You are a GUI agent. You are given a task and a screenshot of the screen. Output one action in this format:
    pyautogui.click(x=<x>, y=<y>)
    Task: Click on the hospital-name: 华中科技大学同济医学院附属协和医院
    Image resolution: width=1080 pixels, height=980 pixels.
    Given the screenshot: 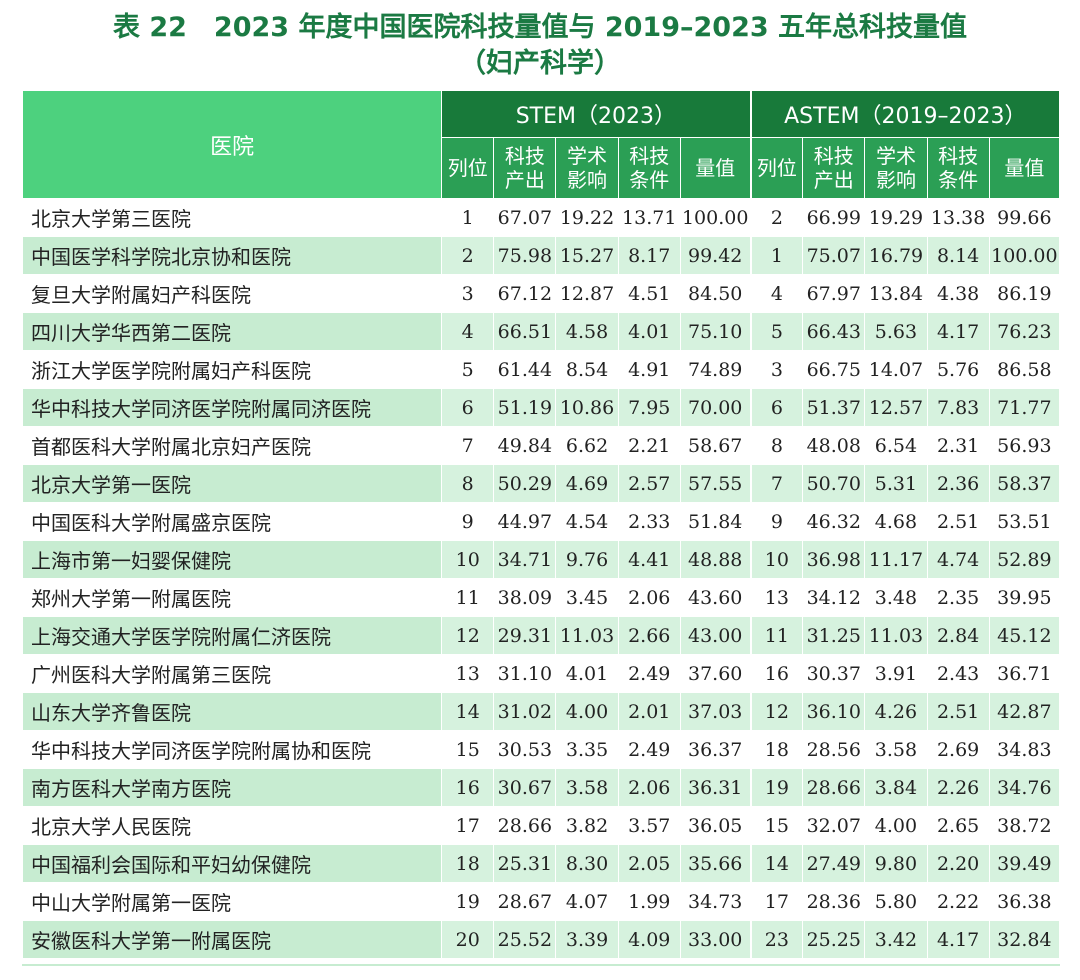 What is the action you would take?
    pyautogui.click(x=232, y=749)
    